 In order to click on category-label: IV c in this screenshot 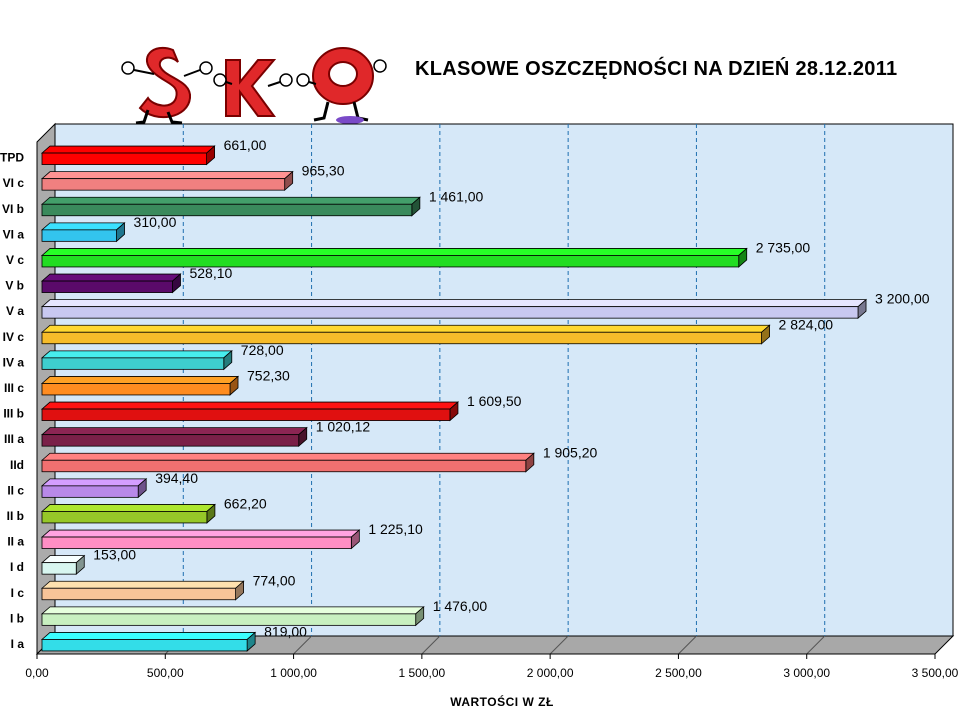, I will do `click(14, 337)`.